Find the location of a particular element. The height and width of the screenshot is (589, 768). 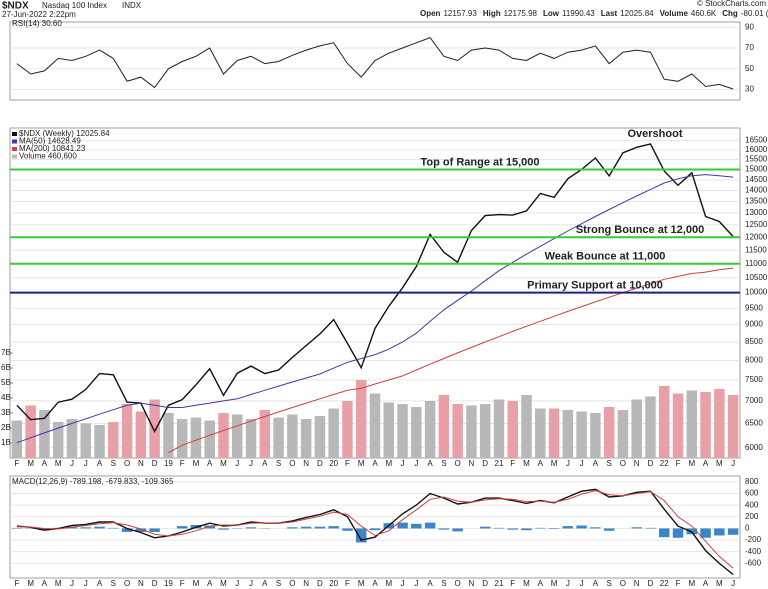

callout: Overshoot is located at coordinates (654, 134).